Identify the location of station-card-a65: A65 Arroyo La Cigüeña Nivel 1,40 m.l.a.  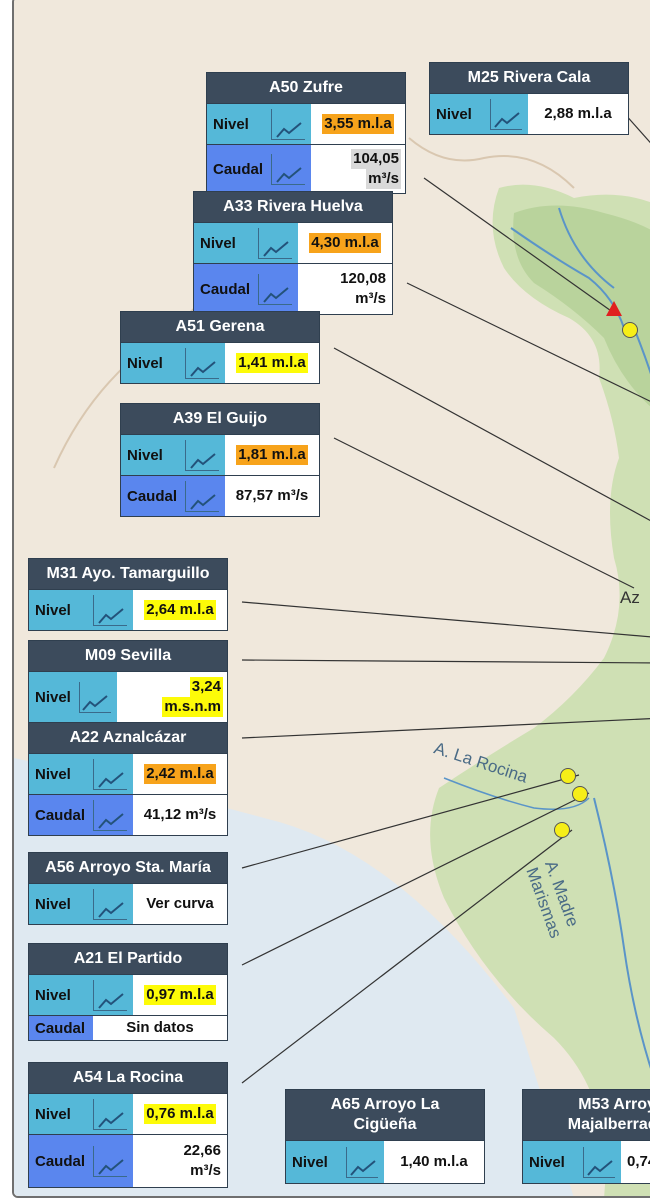
(385, 1136).